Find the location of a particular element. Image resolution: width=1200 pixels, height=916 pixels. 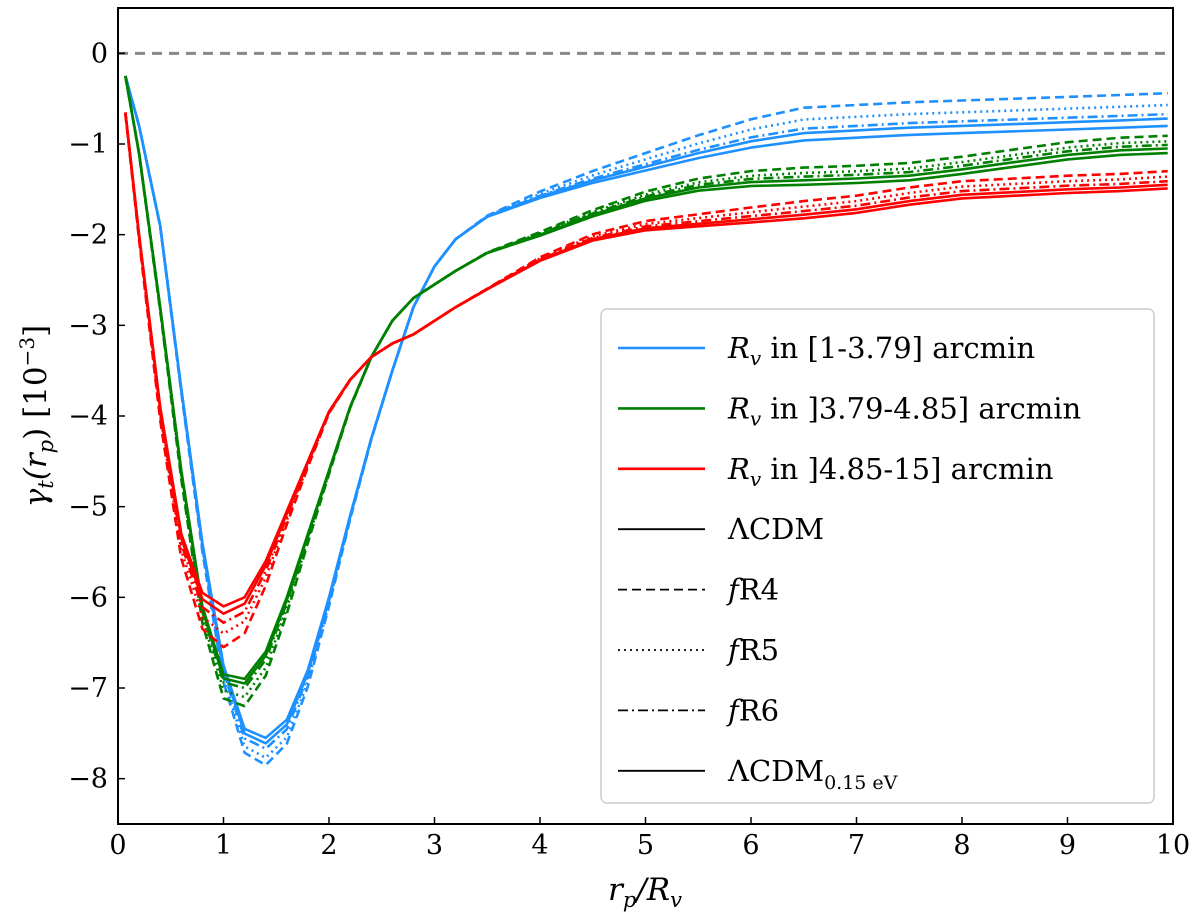

y-tick-label: −8 is located at coordinates (88, 779).